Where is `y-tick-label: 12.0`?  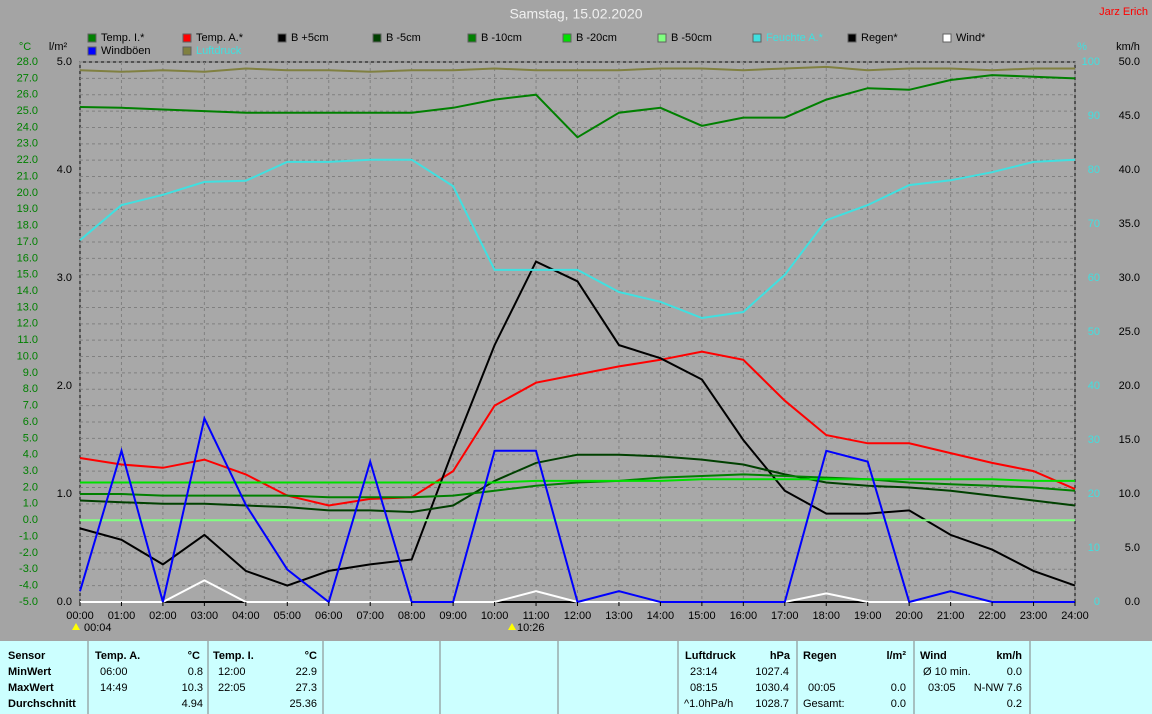 y-tick-label: 12.0 is located at coordinates (27, 324).